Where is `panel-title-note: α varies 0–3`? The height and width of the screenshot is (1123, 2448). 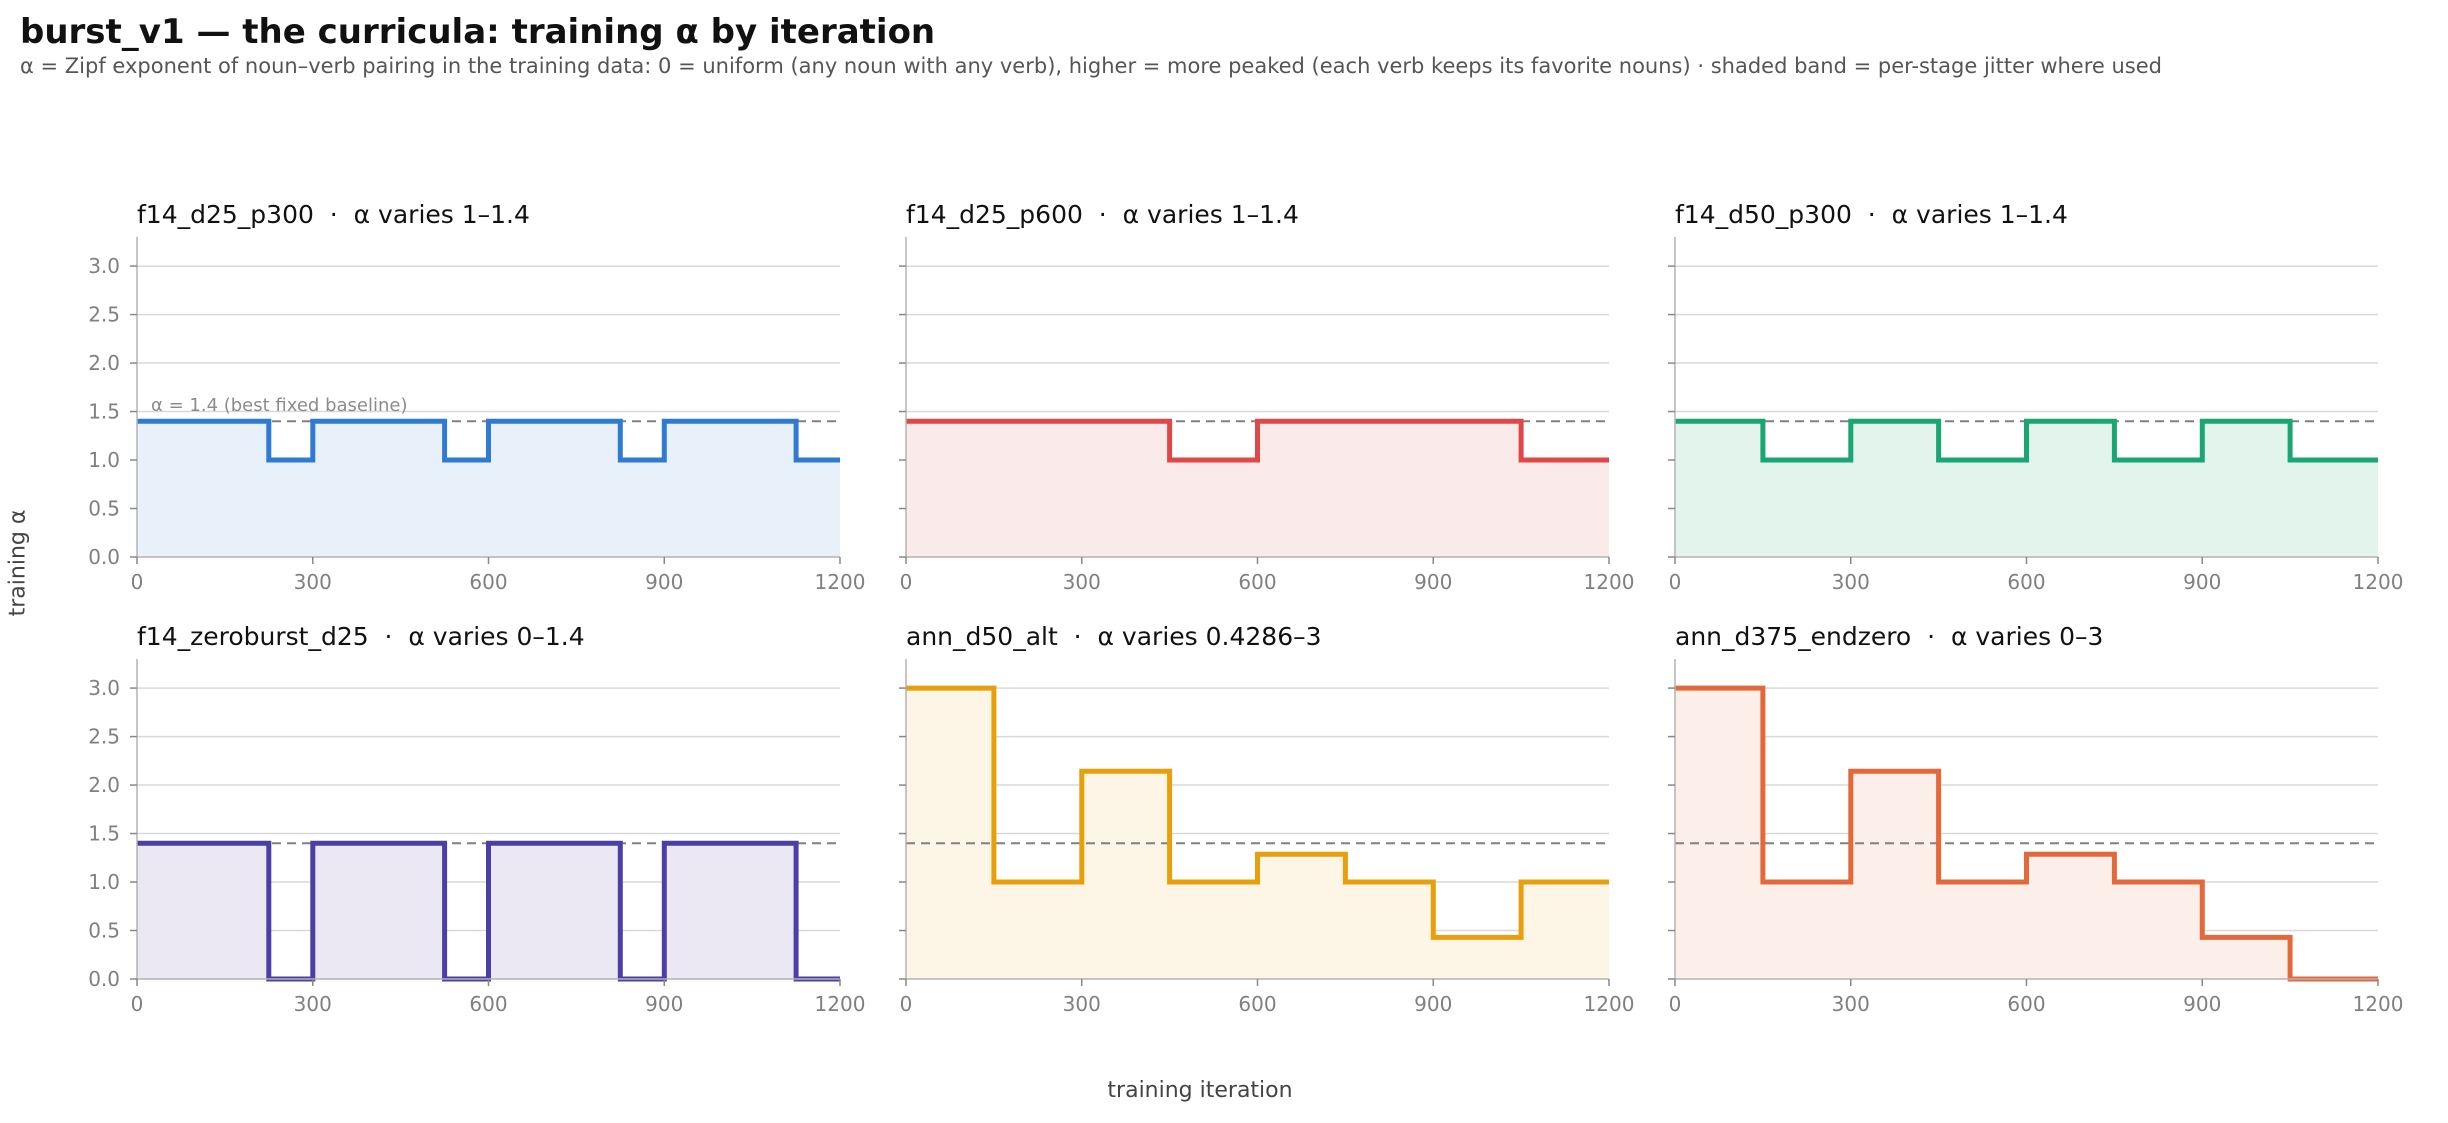
panel-title-note: α varies 0–3 is located at coordinates (2027, 636).